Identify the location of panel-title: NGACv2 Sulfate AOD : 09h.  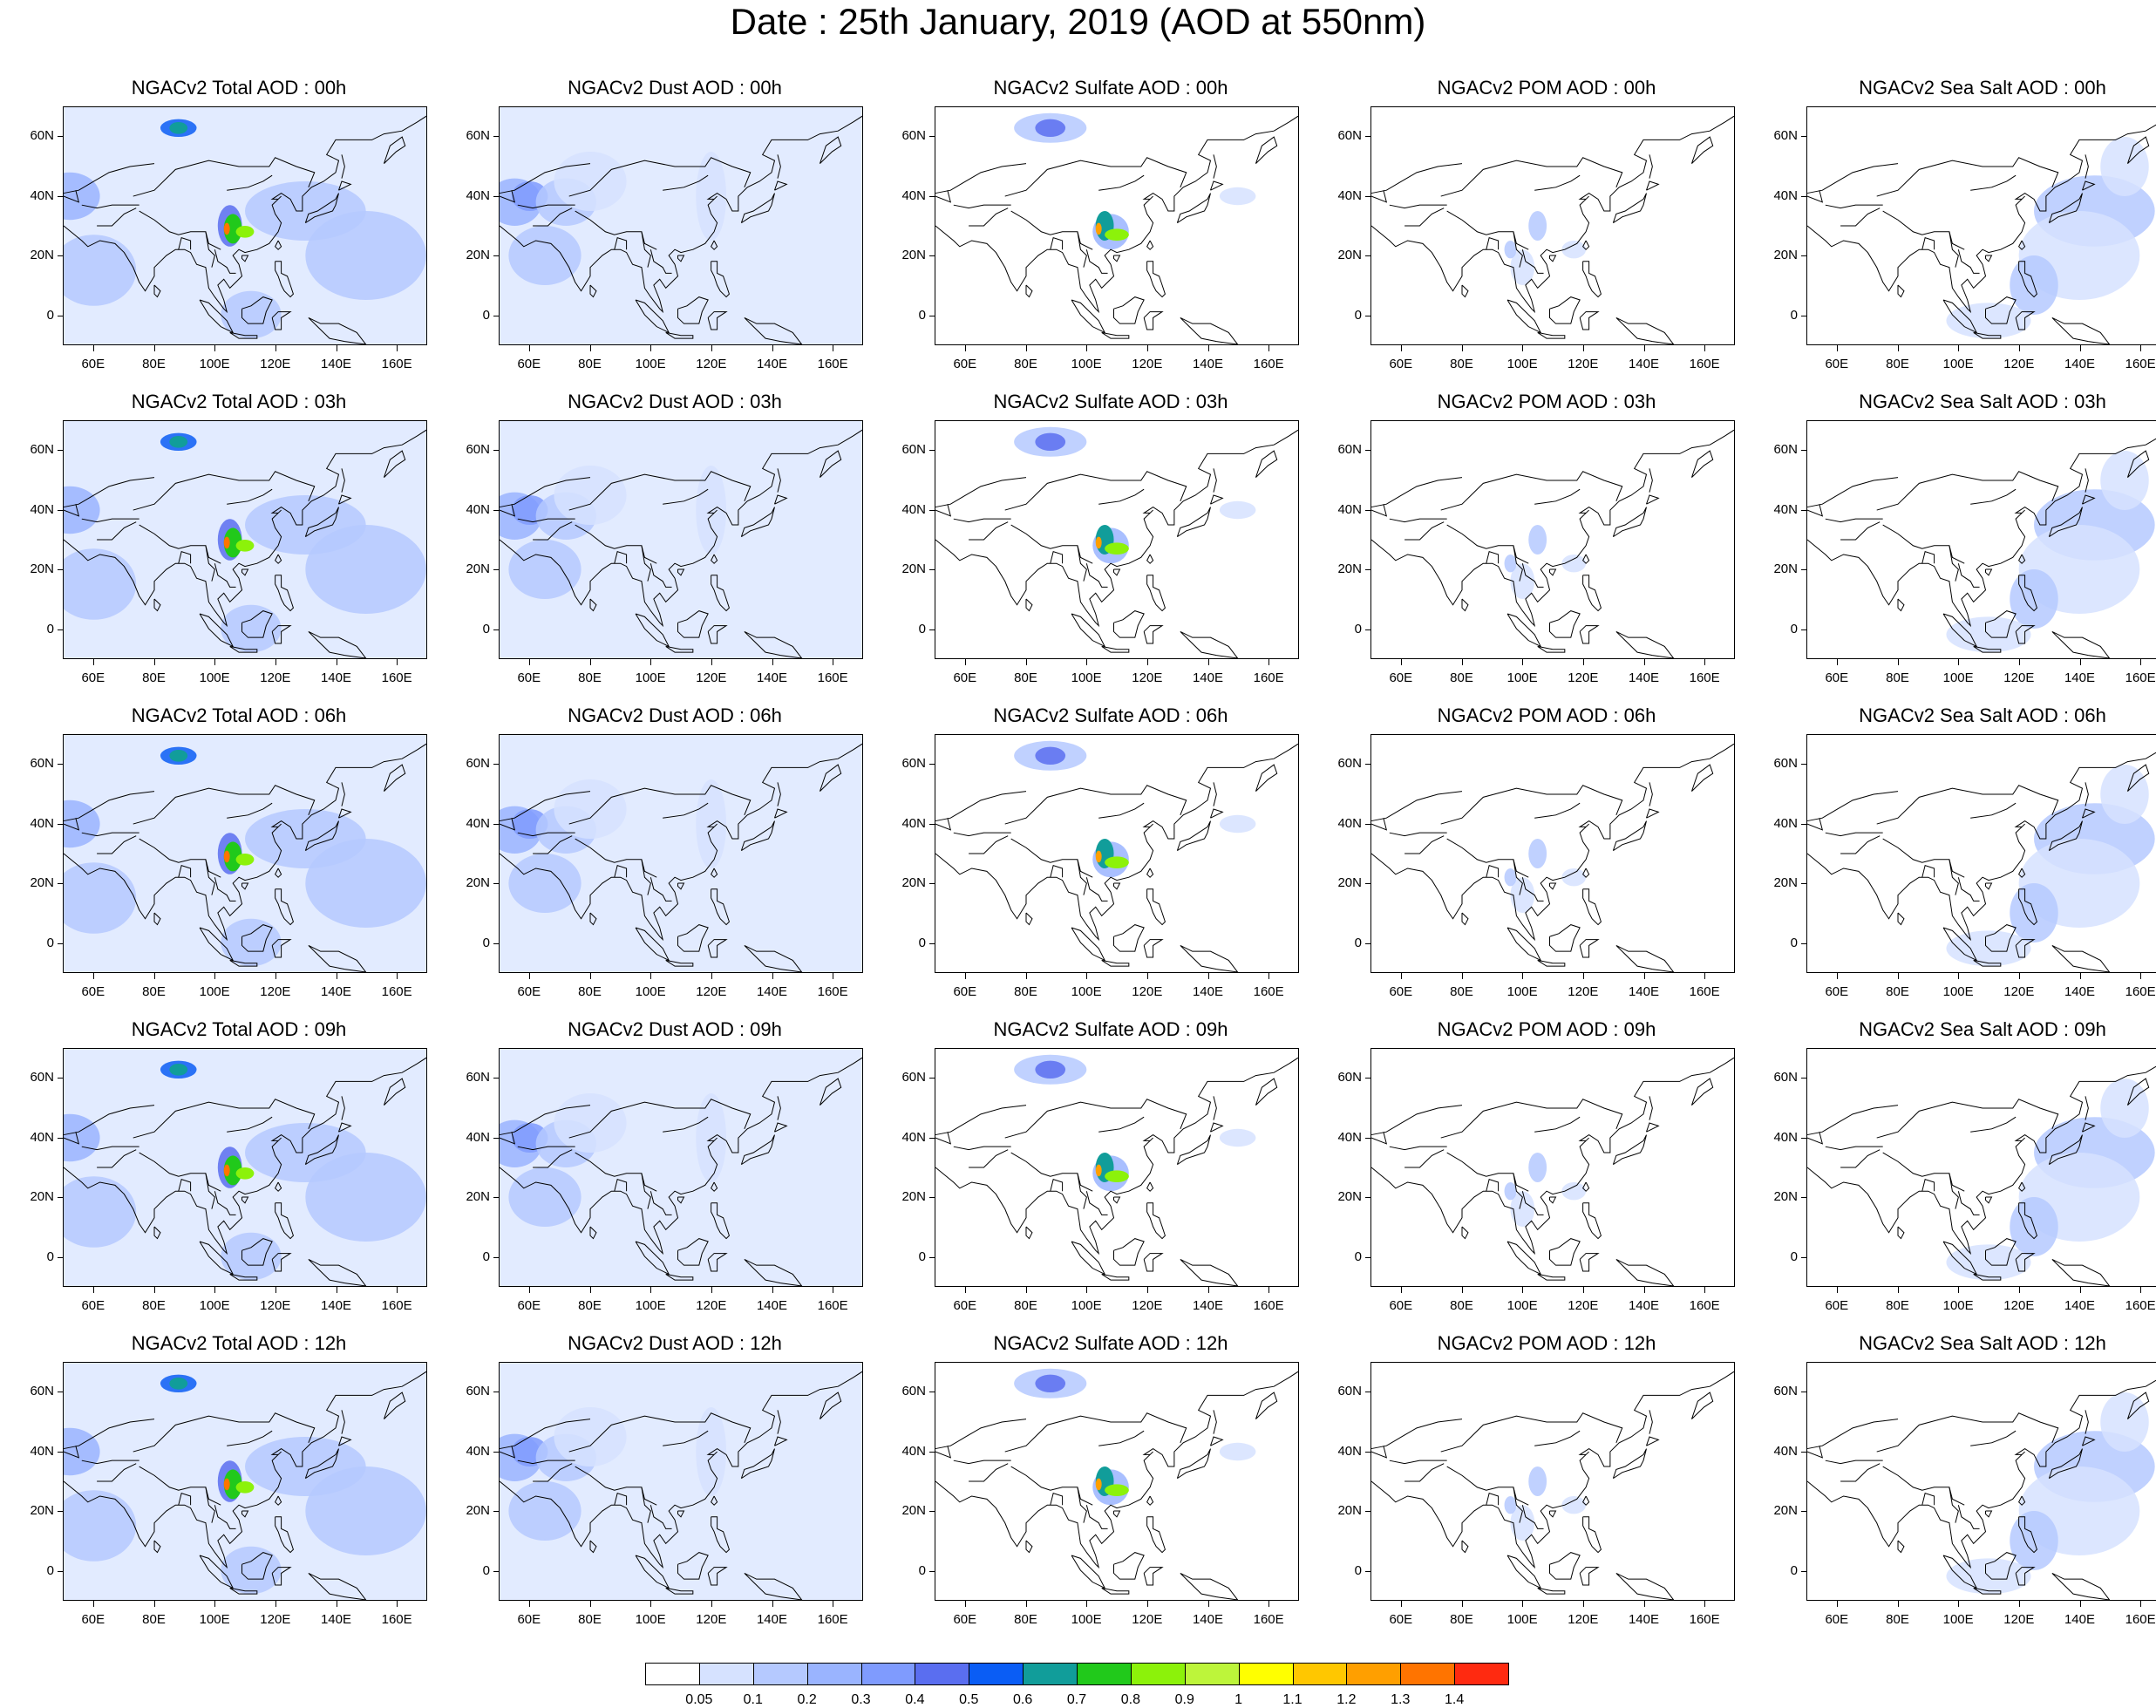
(1110, 1029).